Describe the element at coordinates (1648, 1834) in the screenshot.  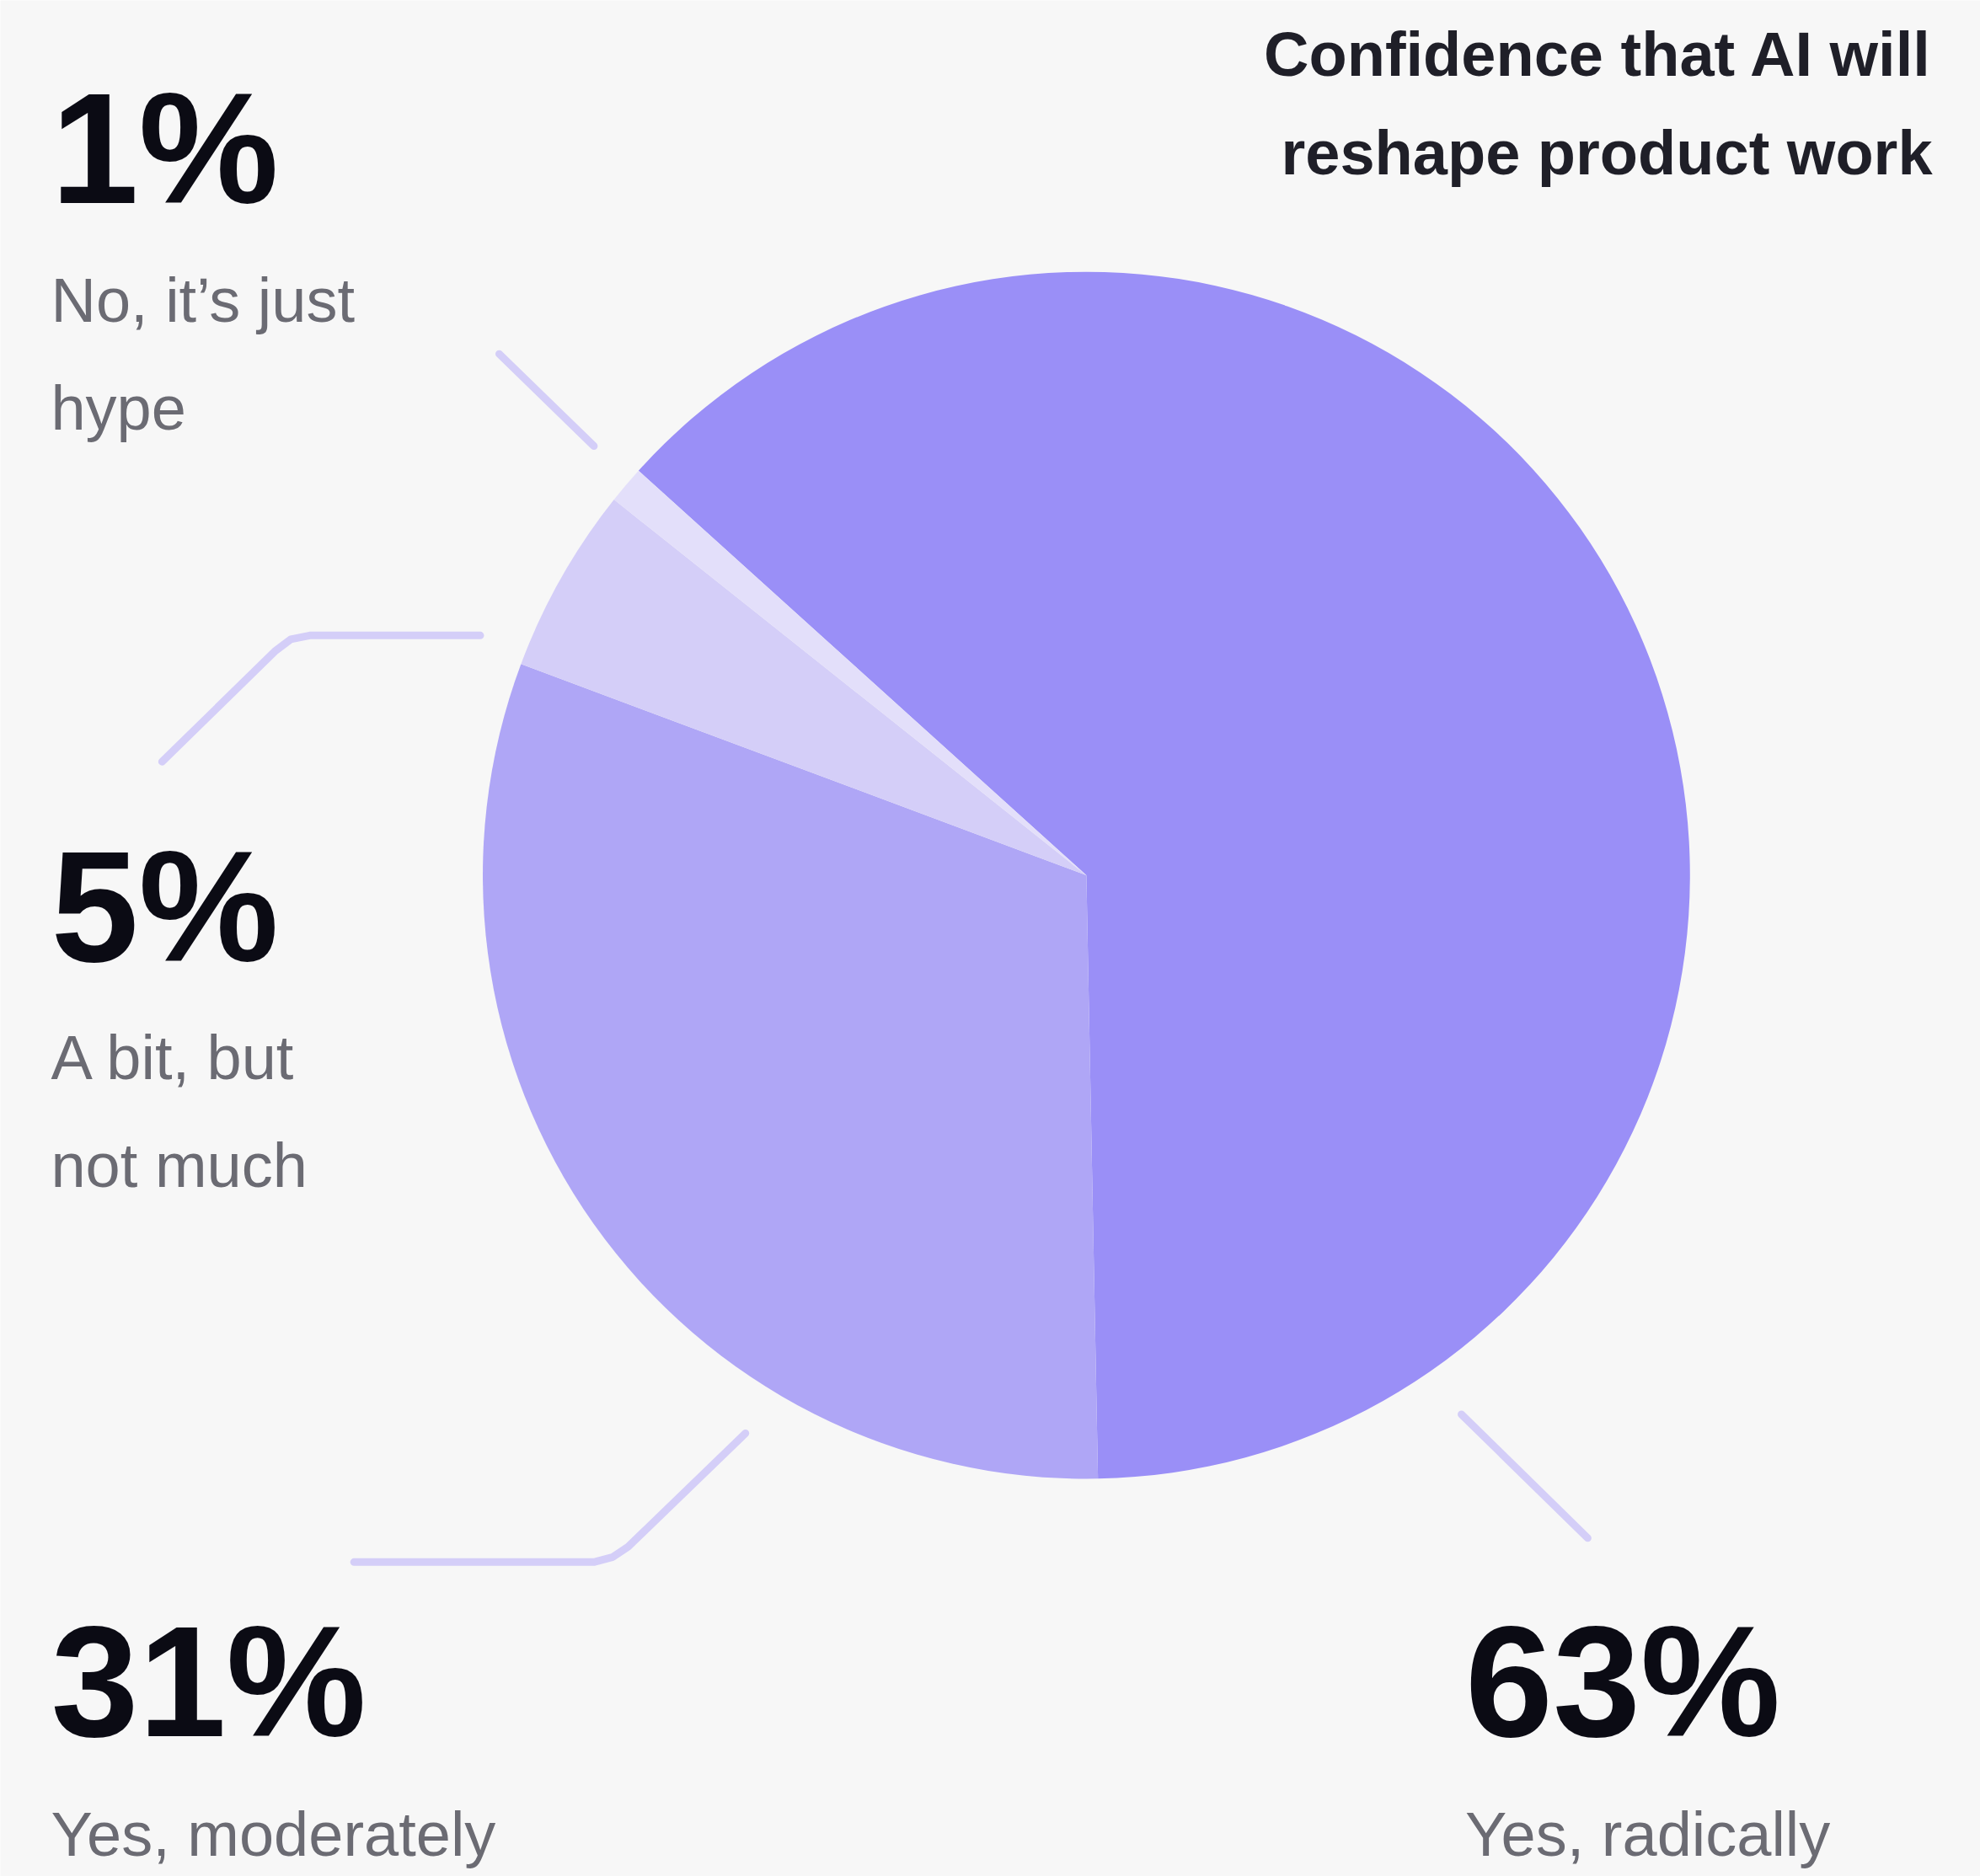
I see `slice-label: Yes, radically` at that location.